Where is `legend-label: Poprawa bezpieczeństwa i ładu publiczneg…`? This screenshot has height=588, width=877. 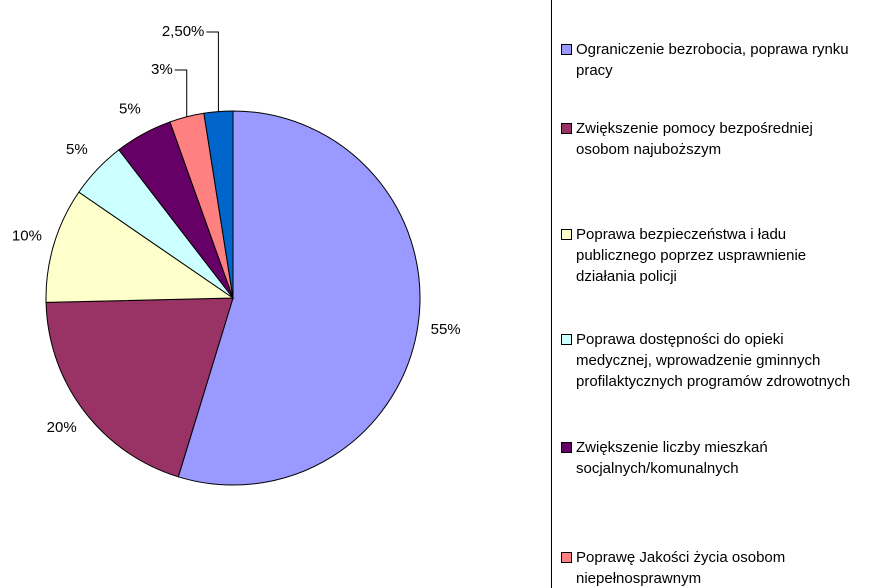
legend-label: Poprawa bezpieczeństwa i ładu publiczneg… is located at coordinates (691, 255).